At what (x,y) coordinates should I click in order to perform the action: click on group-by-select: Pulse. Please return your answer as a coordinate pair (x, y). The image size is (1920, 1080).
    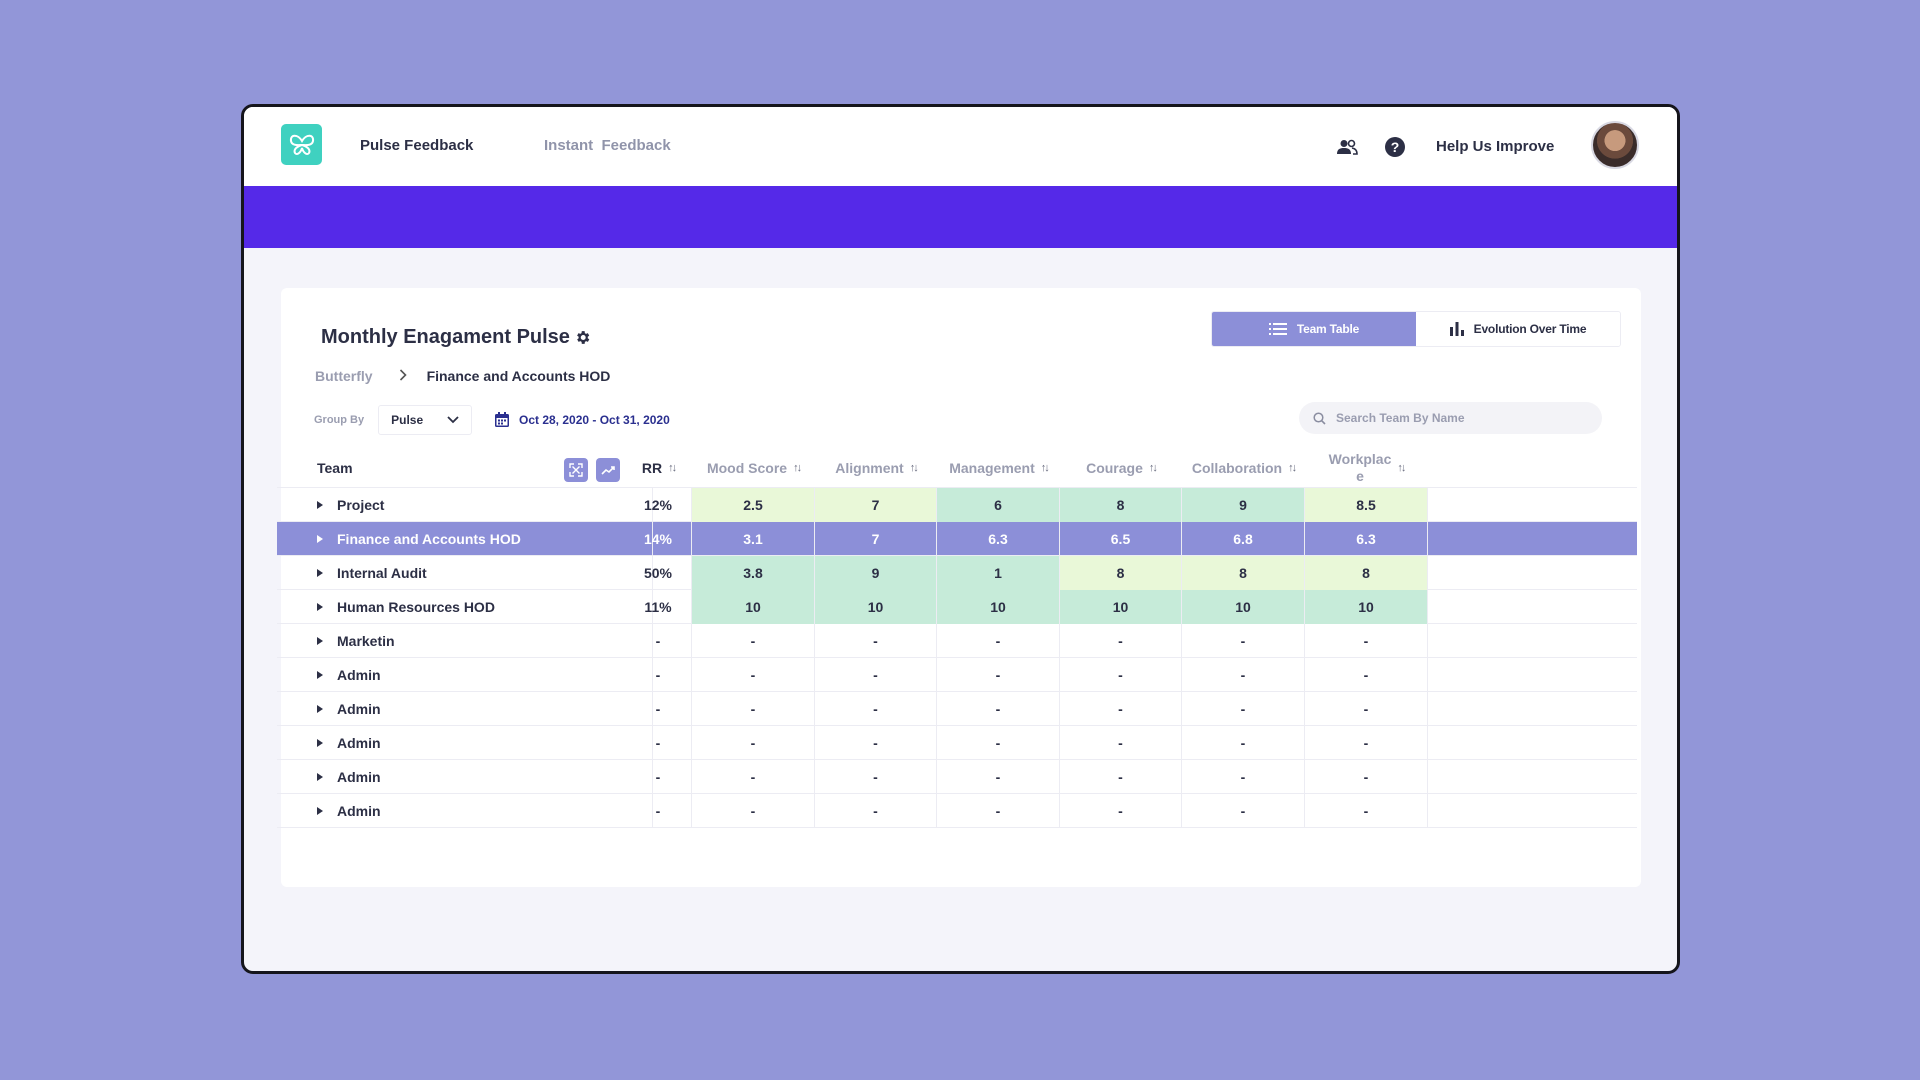
    Looking at the image, I should click on (425, 420).